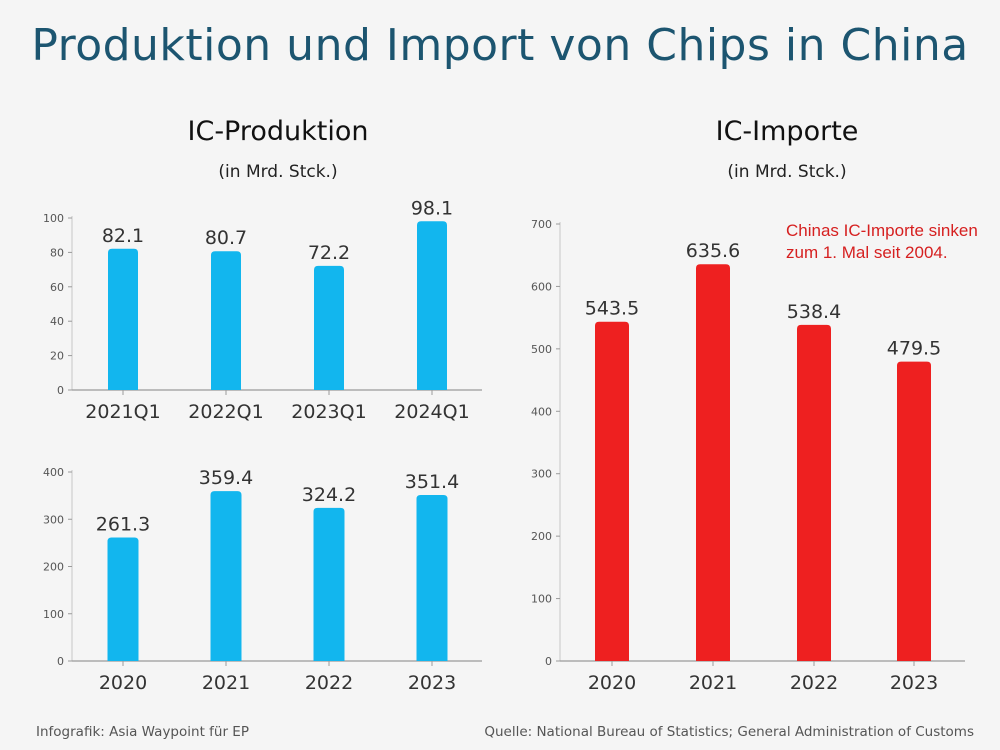 This screenshot has width=1000, height=750. What do you see at coordinates (226, 238) in the screenshot?
I see `production_quarterly-value-label-2022Q1: 80.7` at bounding box center [226, 238].